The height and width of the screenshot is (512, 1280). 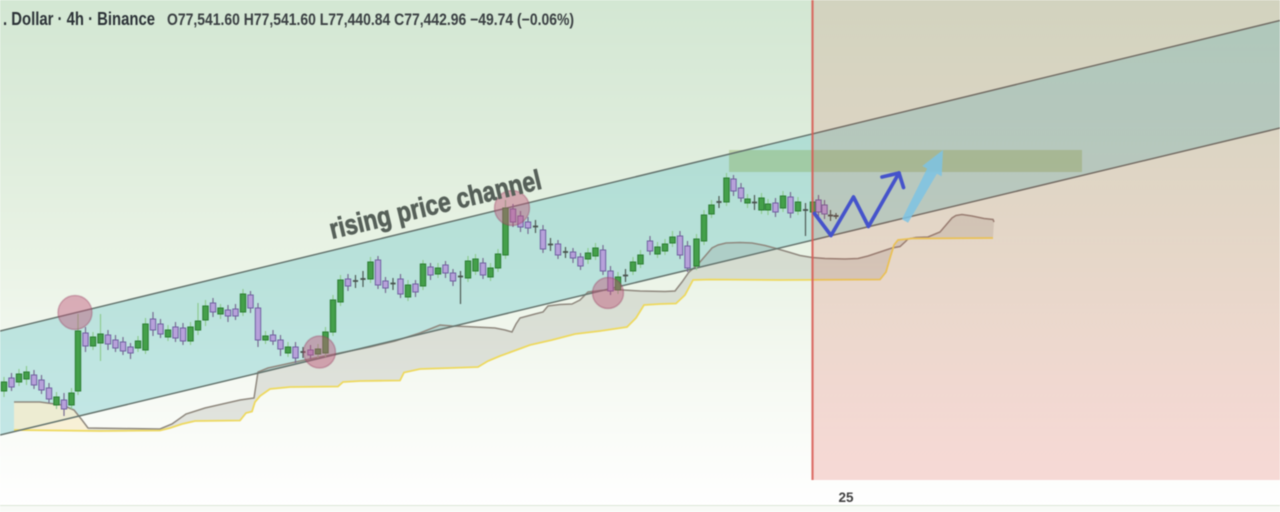 What do you see at coordinates (846, 497) in the screenshot?
I see `svg-text: 25` at bounding box center [846, 497].